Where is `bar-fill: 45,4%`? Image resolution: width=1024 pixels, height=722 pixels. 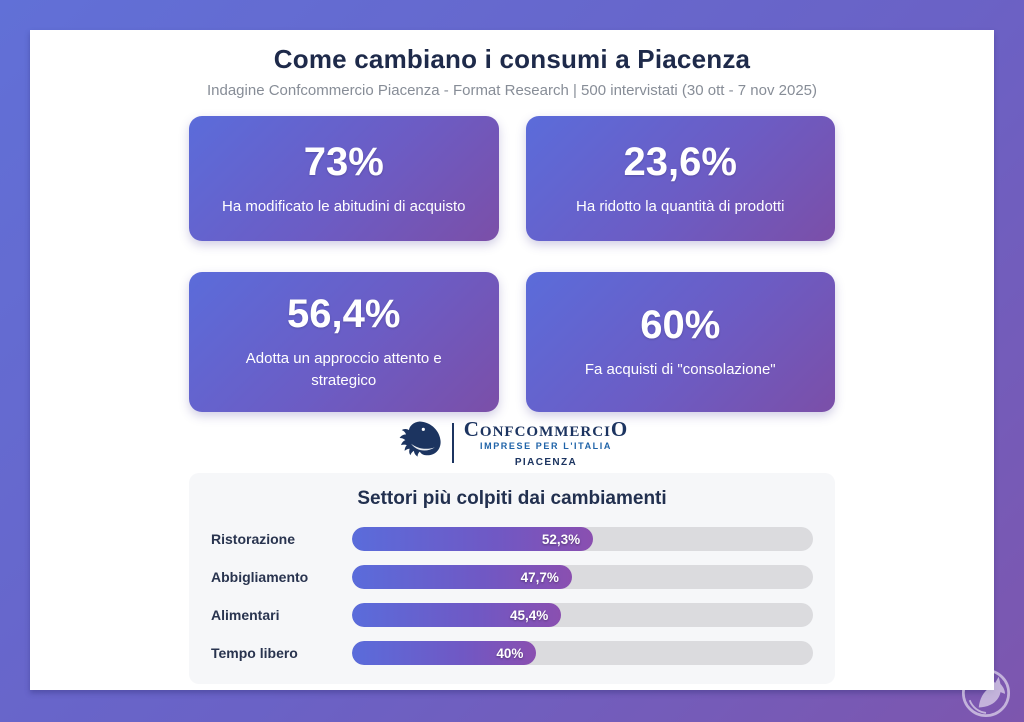 bar-fill: 45,4% is located at coordinates (457, 615).